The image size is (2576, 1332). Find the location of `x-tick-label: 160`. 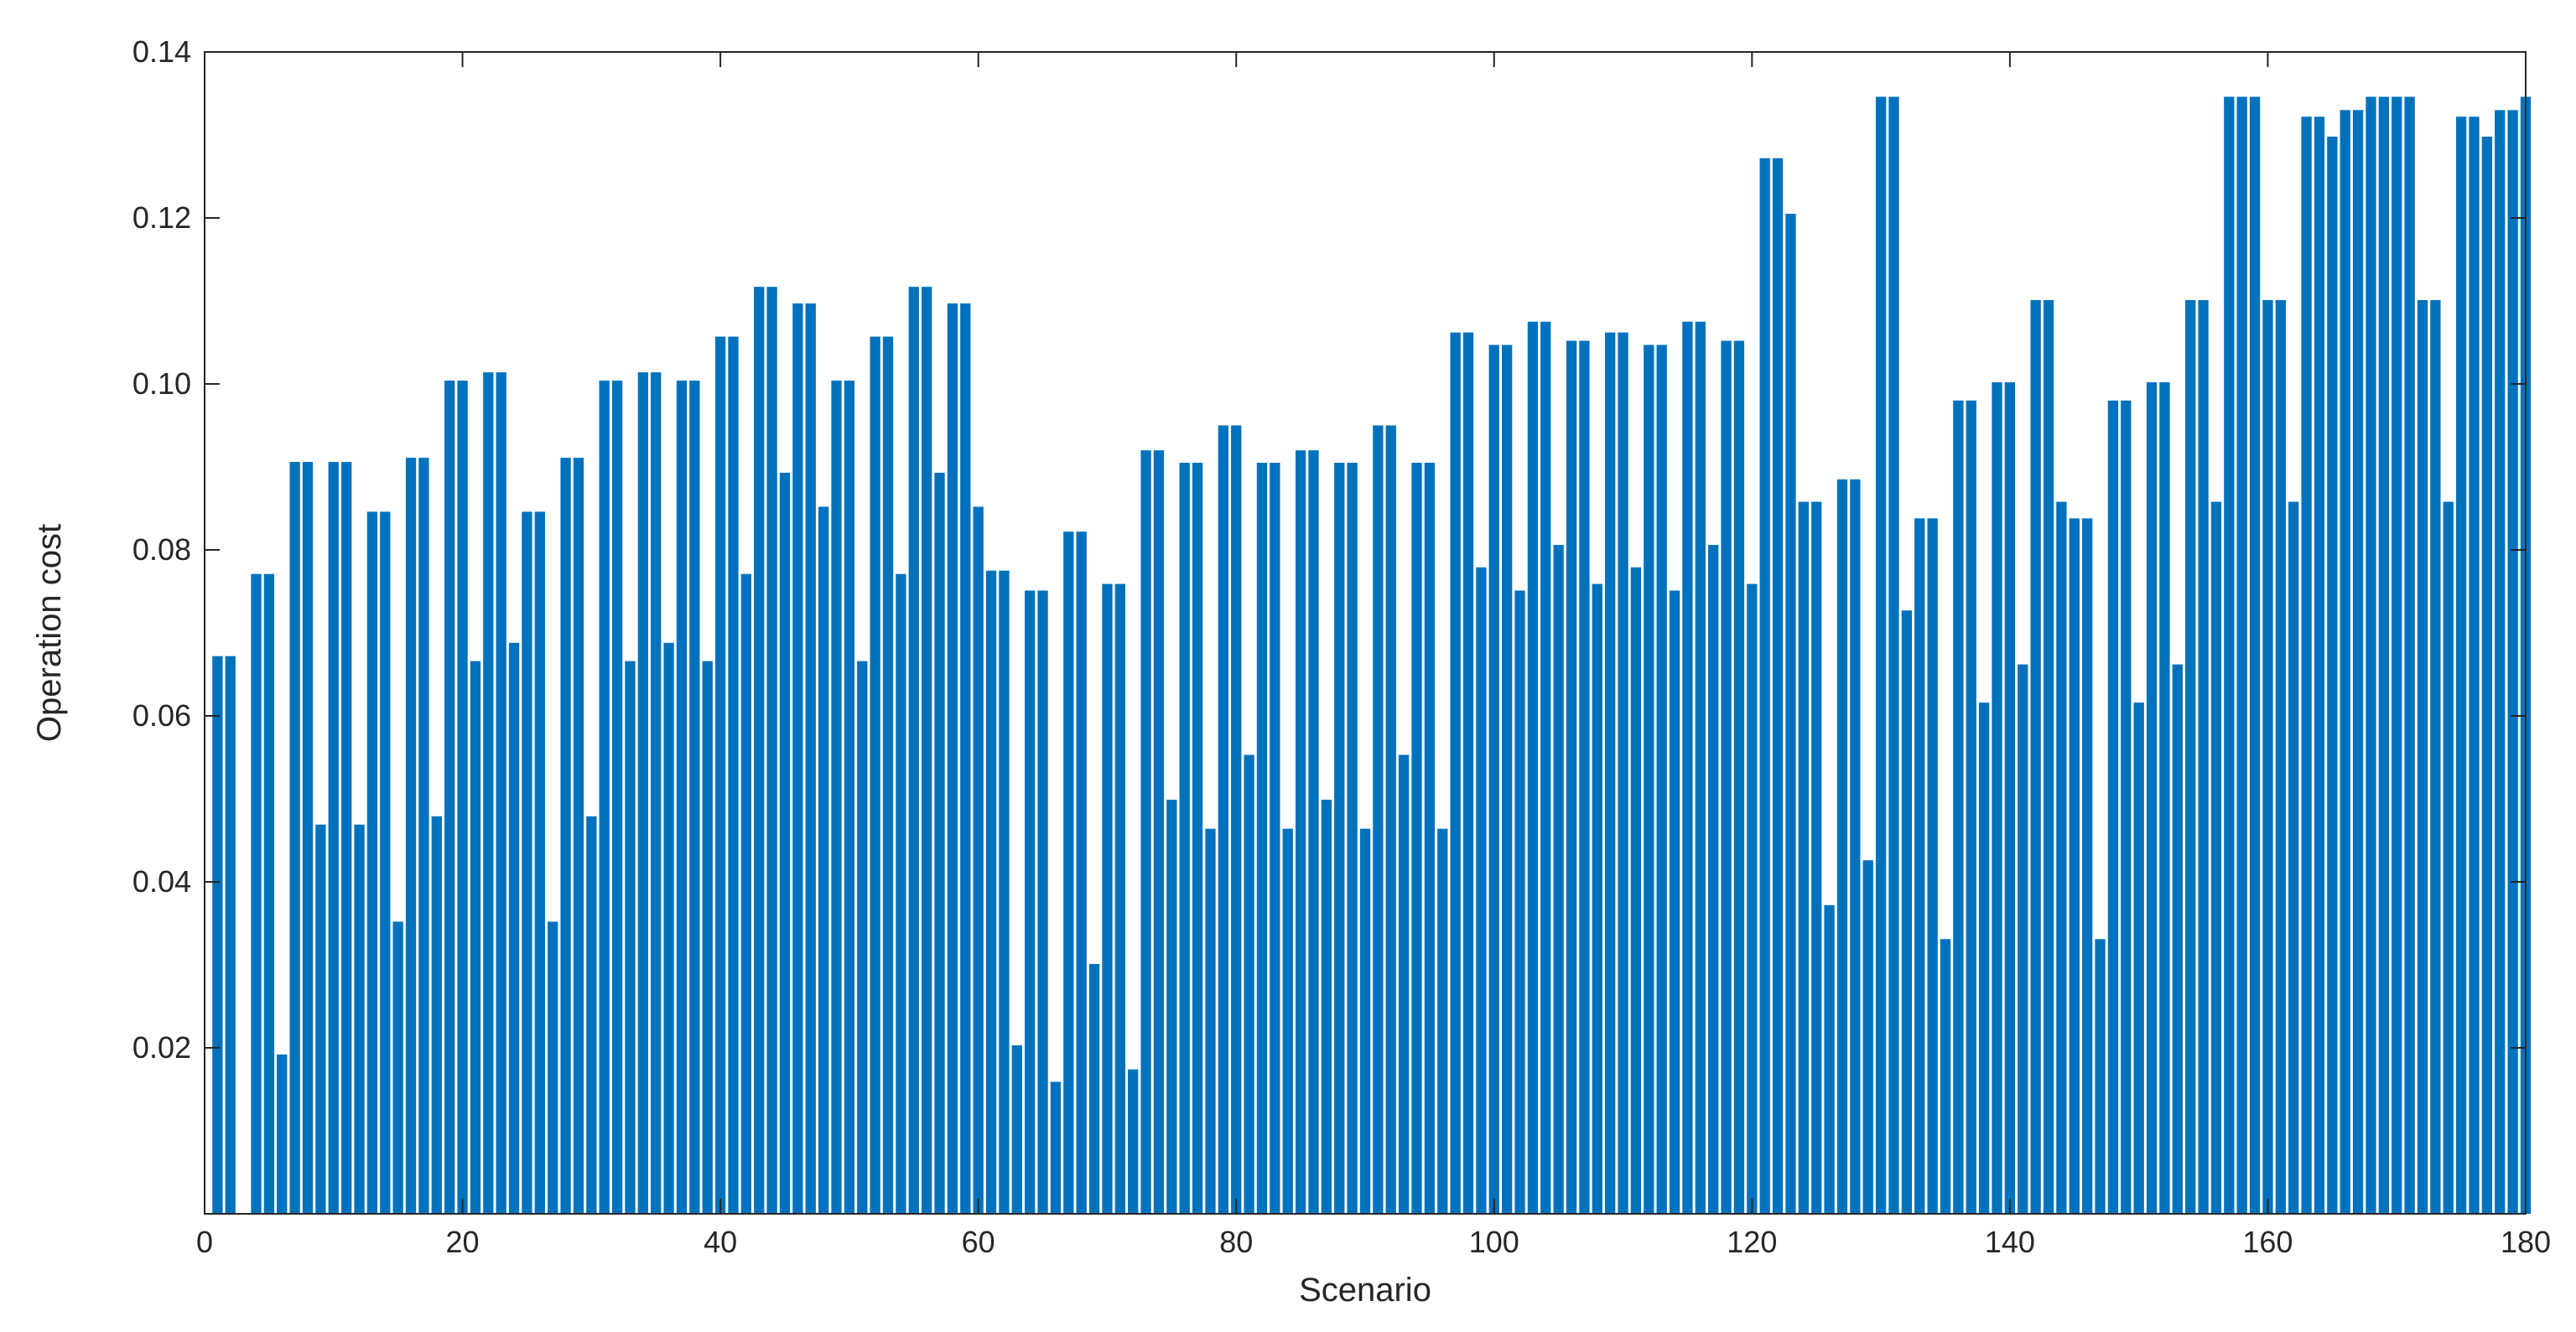

x-tick-label: 160 is located at coordinates (2267, 1242).